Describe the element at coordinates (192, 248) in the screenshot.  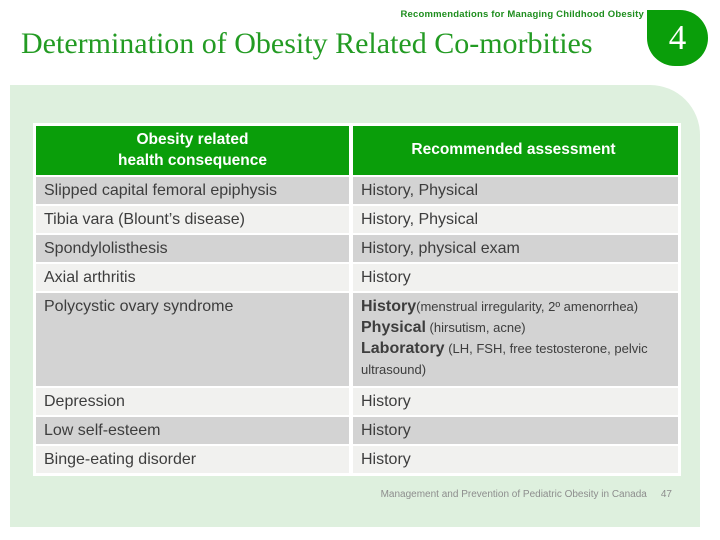
I see `condition-cell: Spondylolisthesis` at that location.